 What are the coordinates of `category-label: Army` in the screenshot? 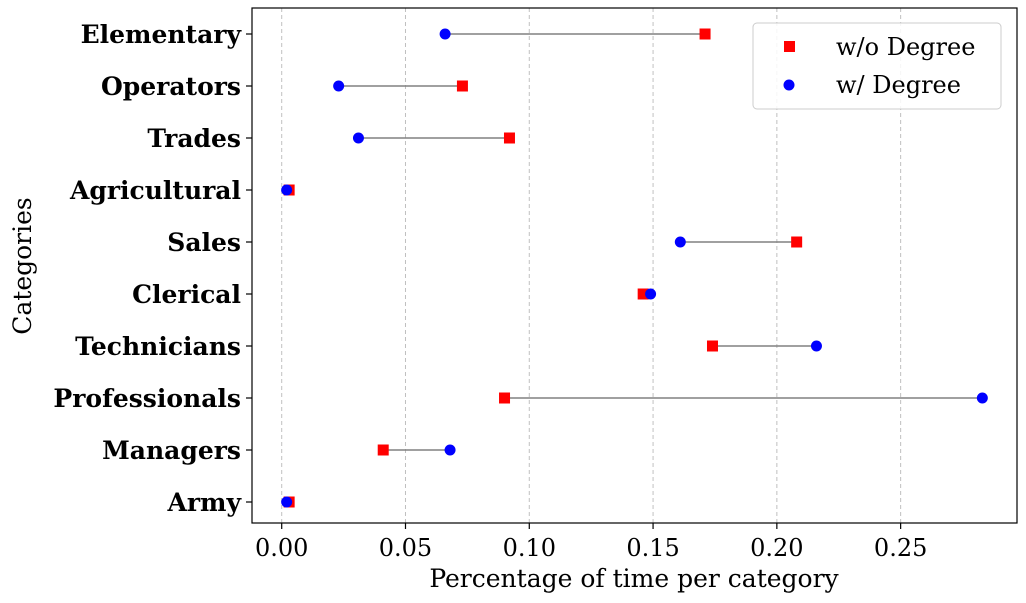 It's located at (204, 502).